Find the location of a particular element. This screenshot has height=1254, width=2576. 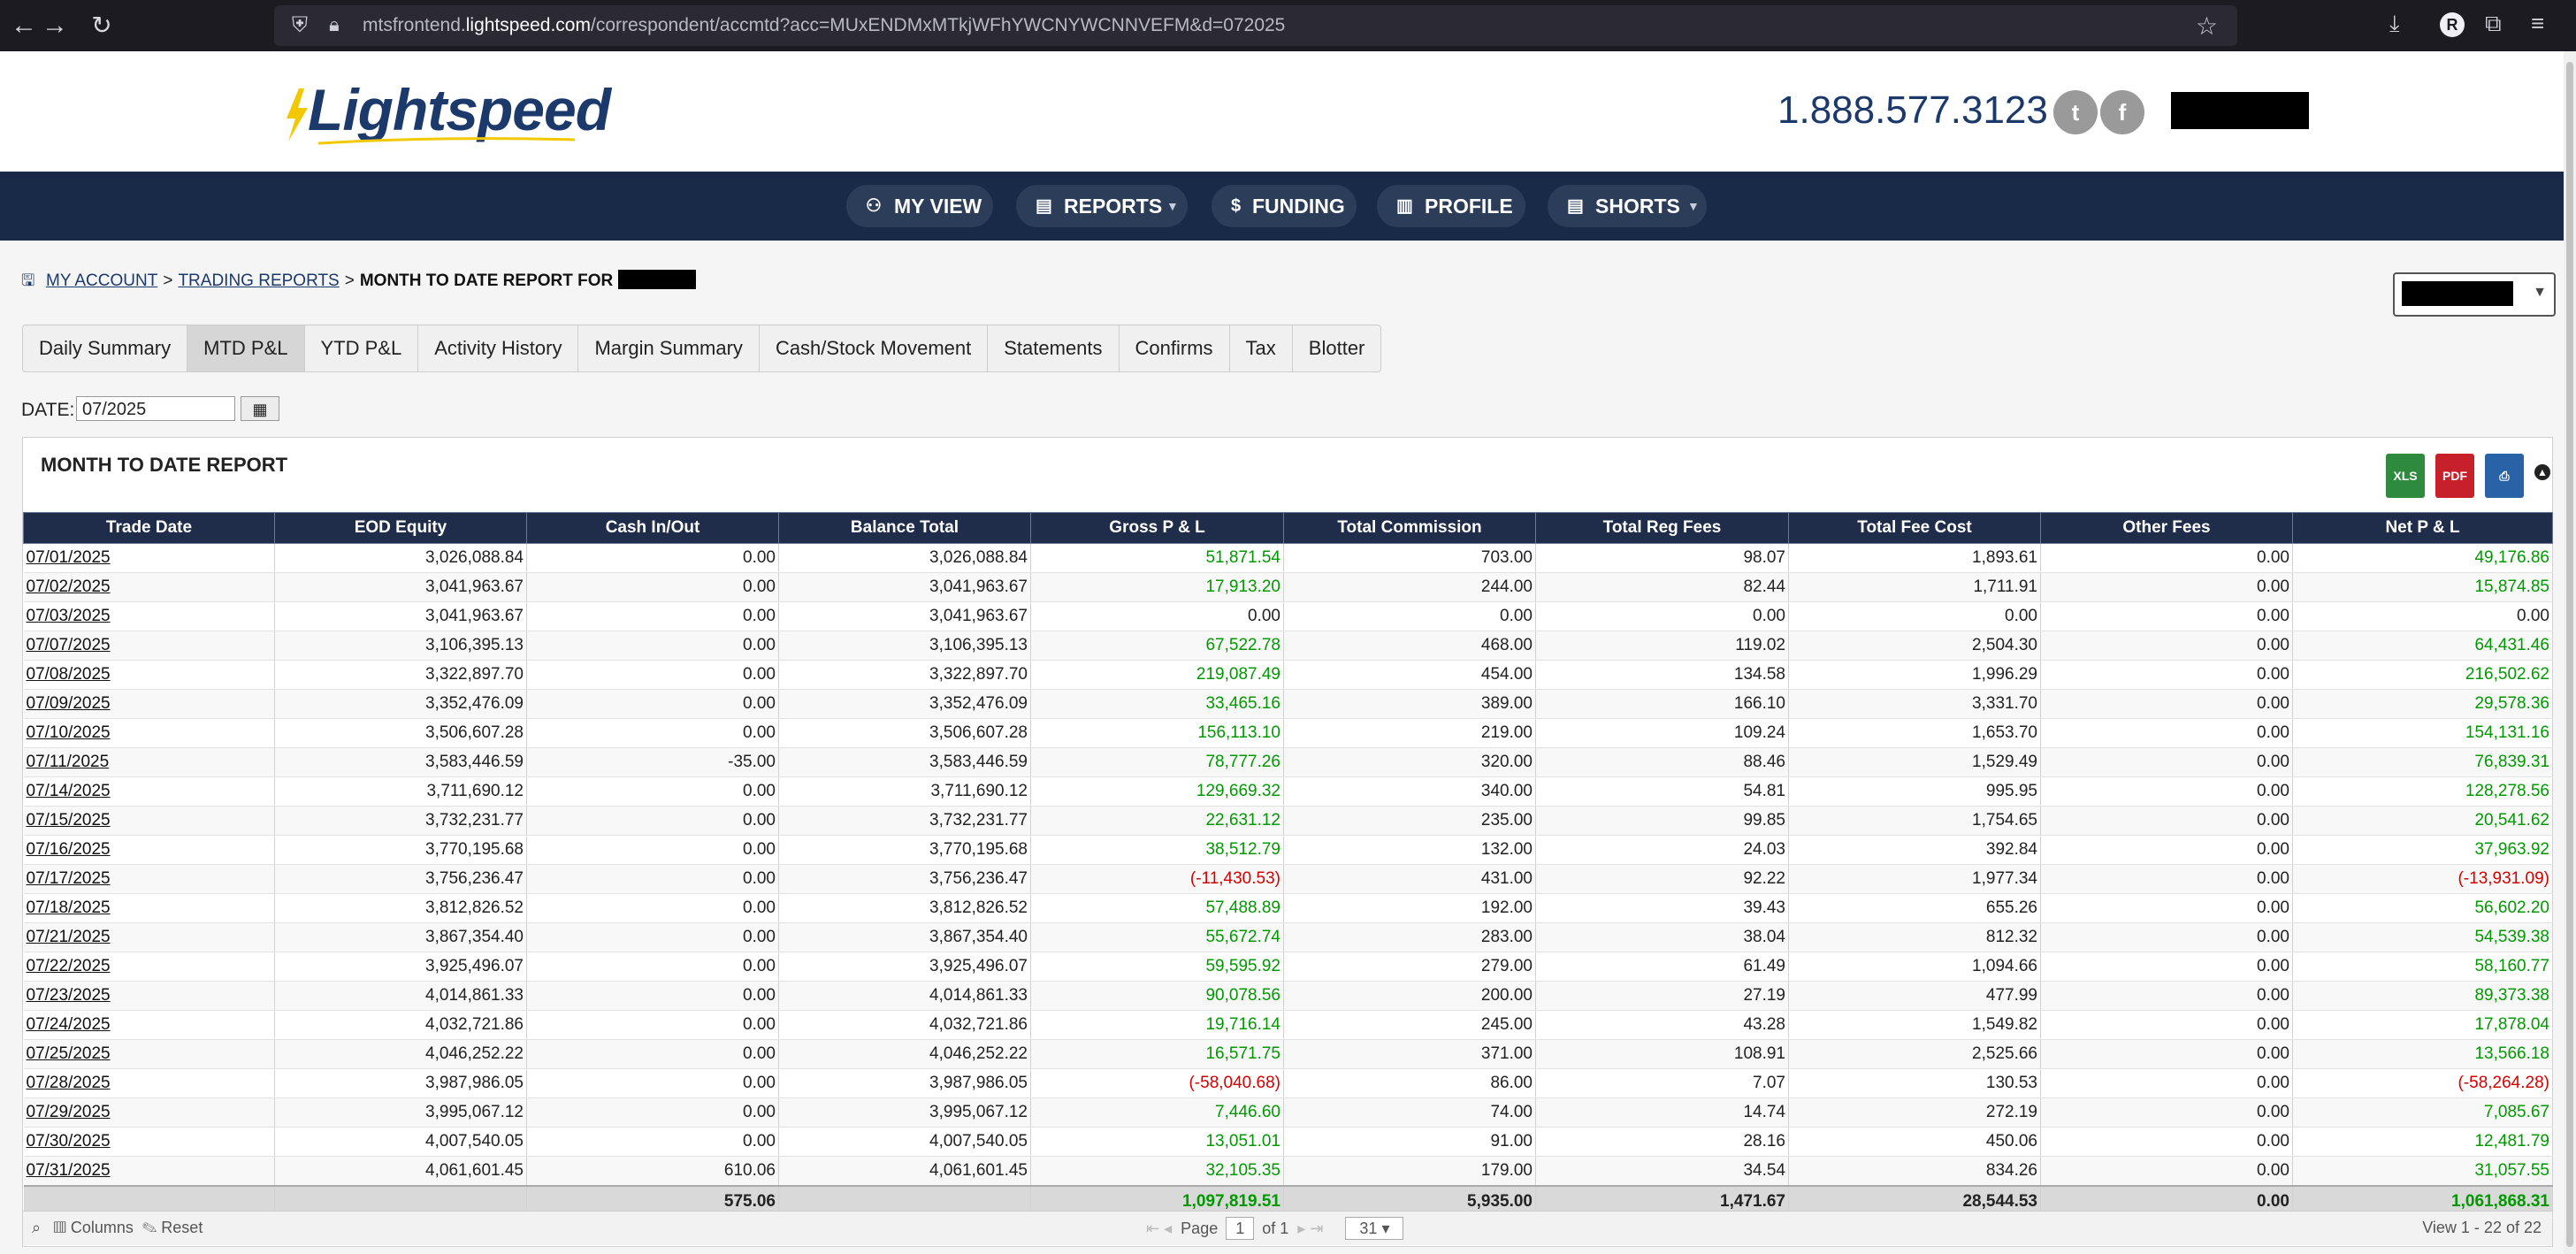

account-select: ▼ is located at coordinates (2474, 294).